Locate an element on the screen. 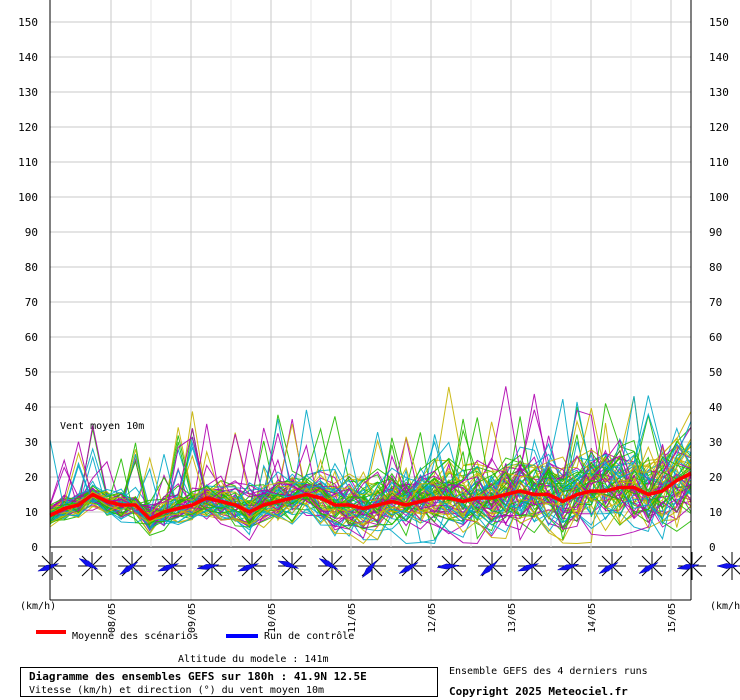  legend-swatch-control is located at coordinates (242, 636).